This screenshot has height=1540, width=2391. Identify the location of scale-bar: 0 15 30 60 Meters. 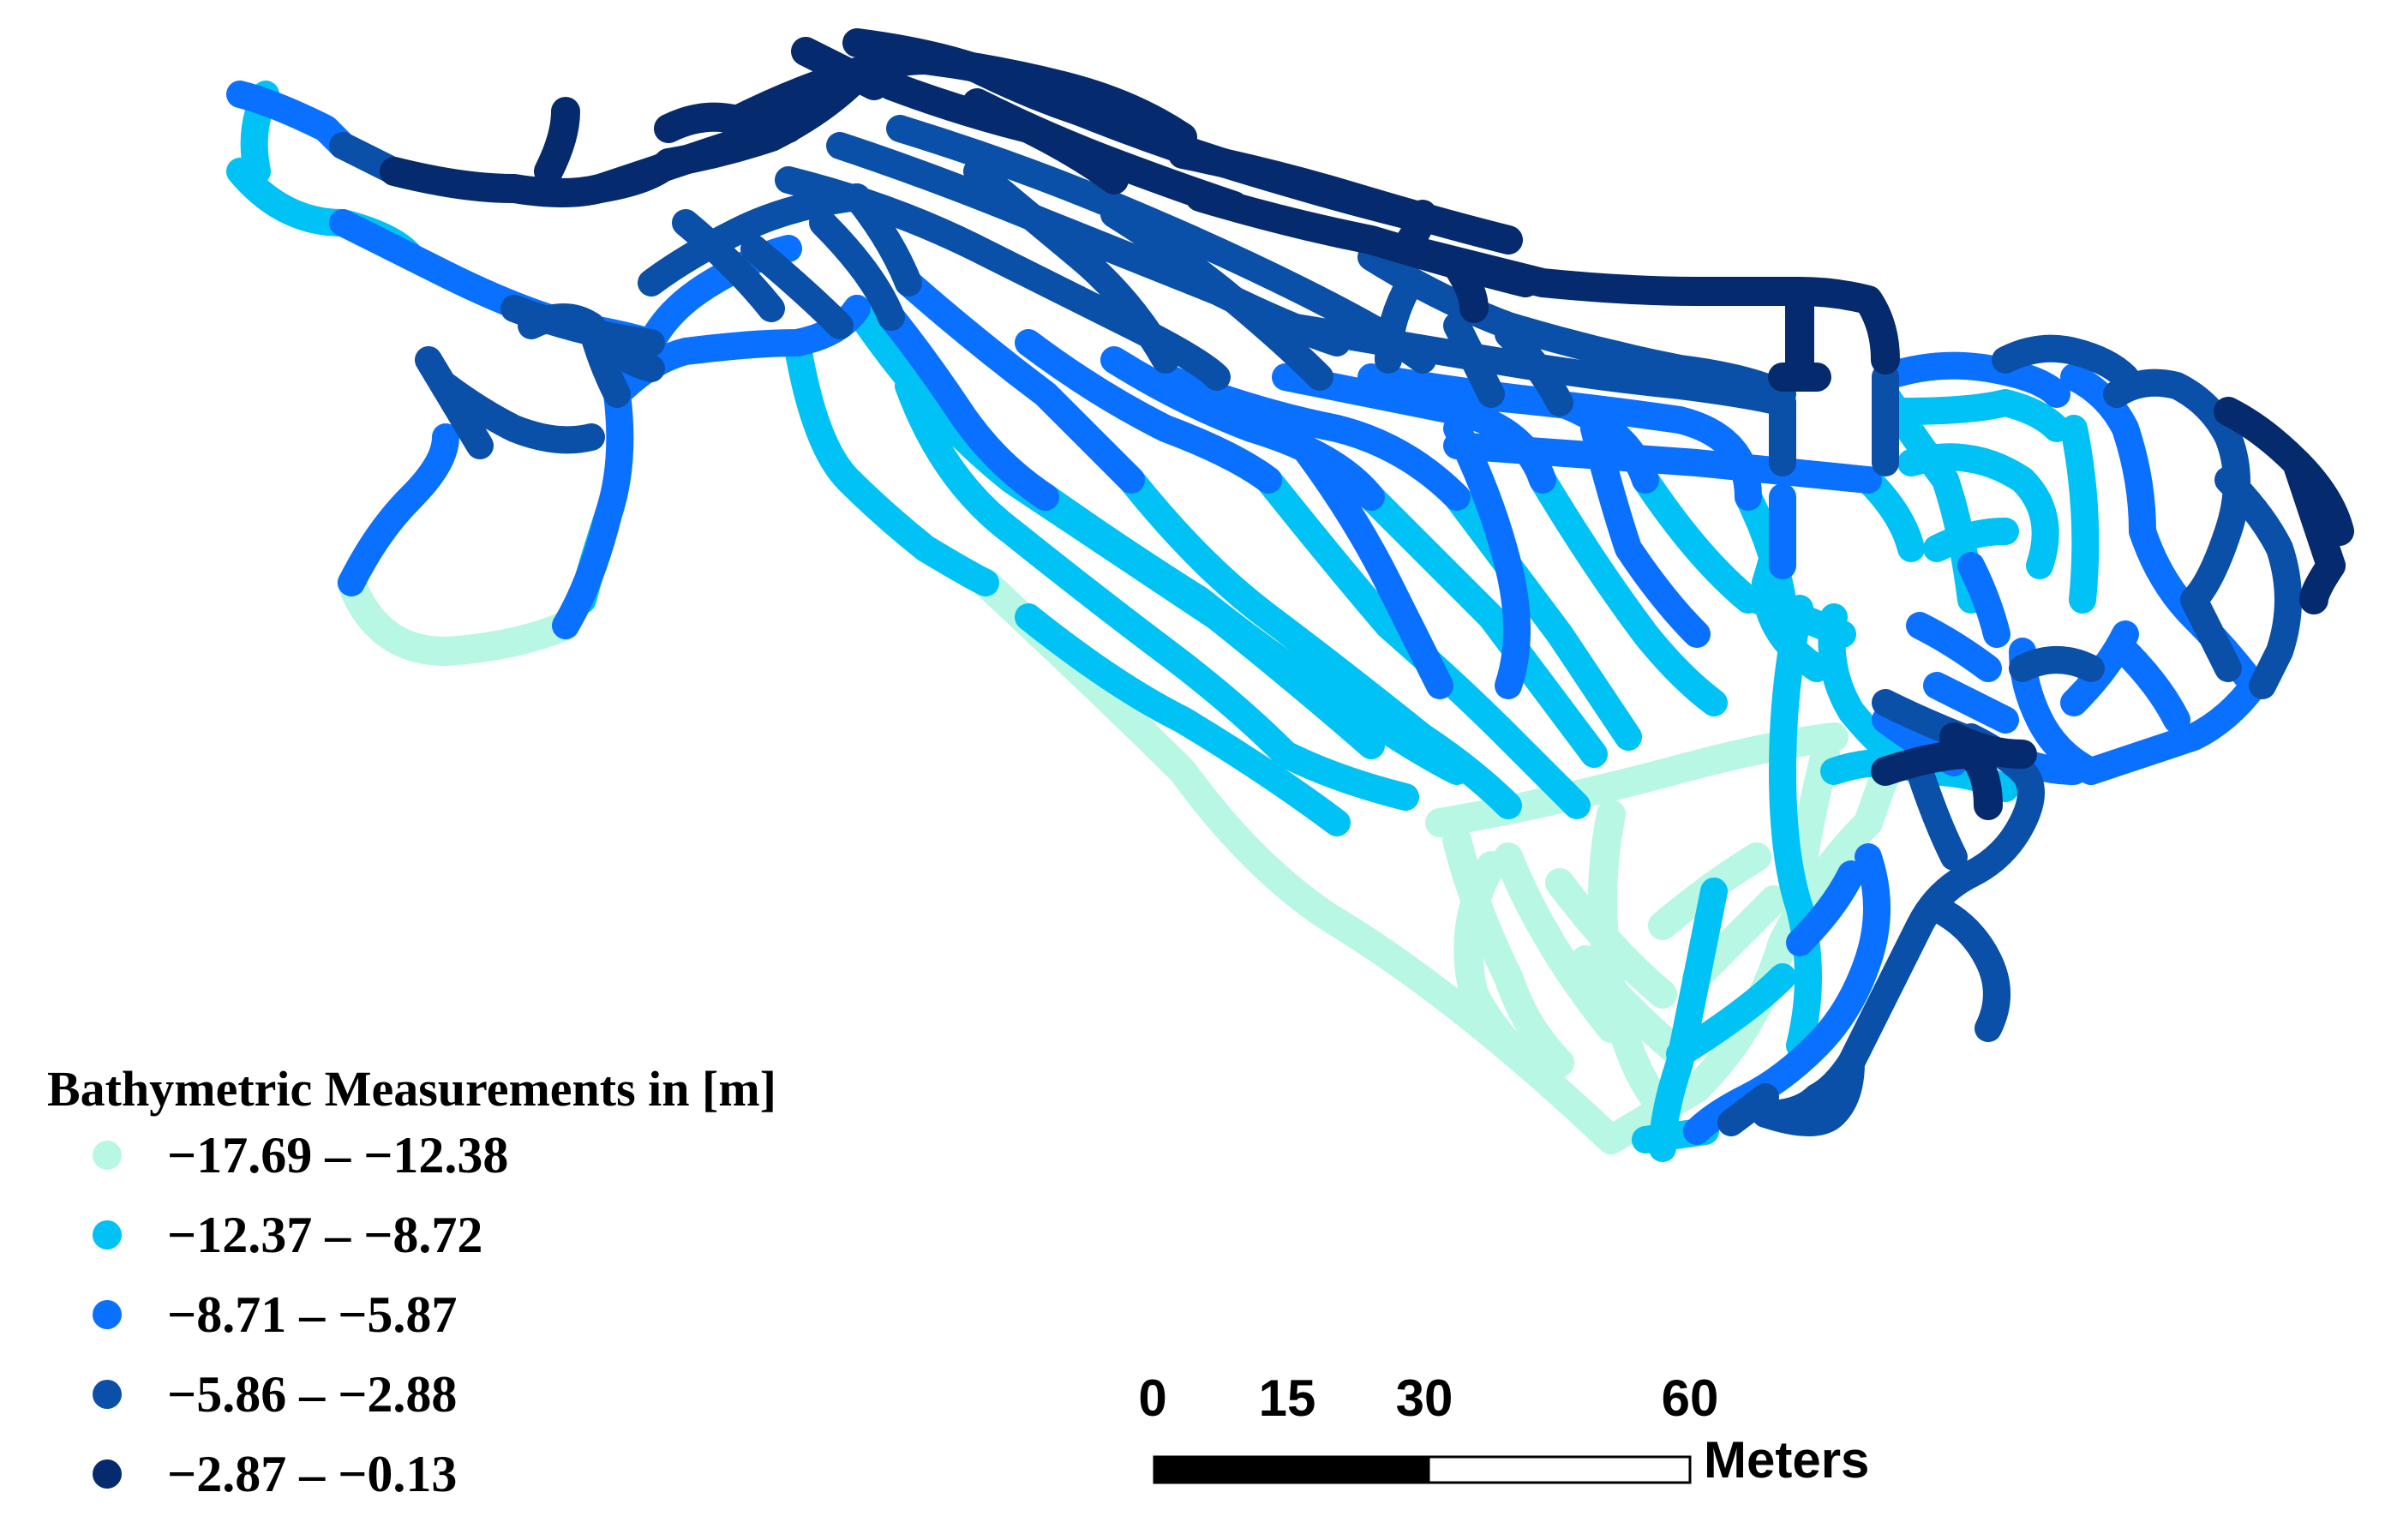
(1503, 1429).